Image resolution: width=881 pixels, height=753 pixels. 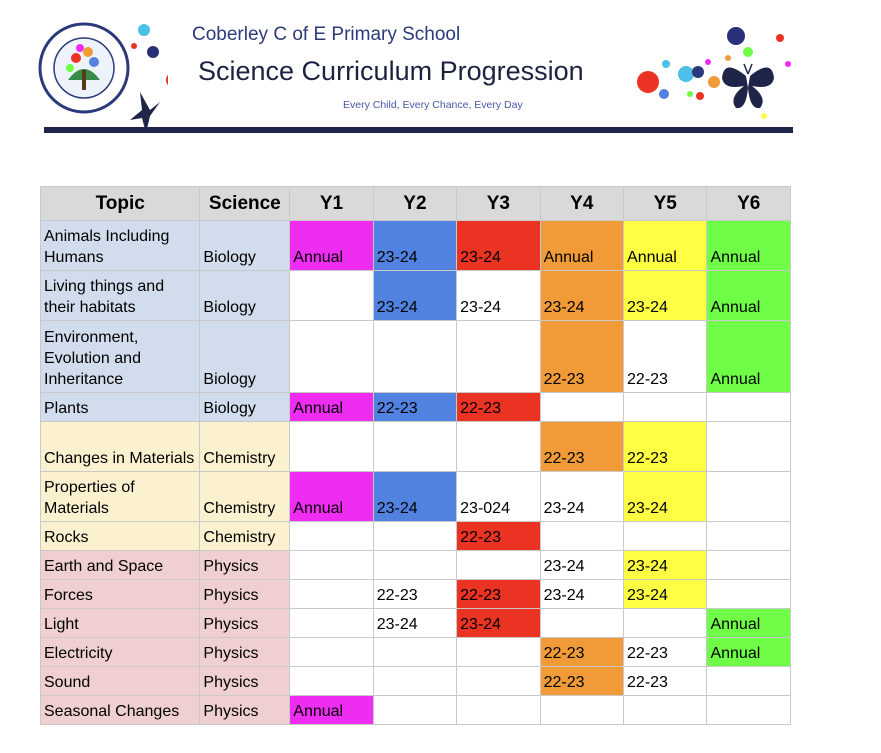 I want to click on year-cell-y5: Annual, so click(x=665, y=245).